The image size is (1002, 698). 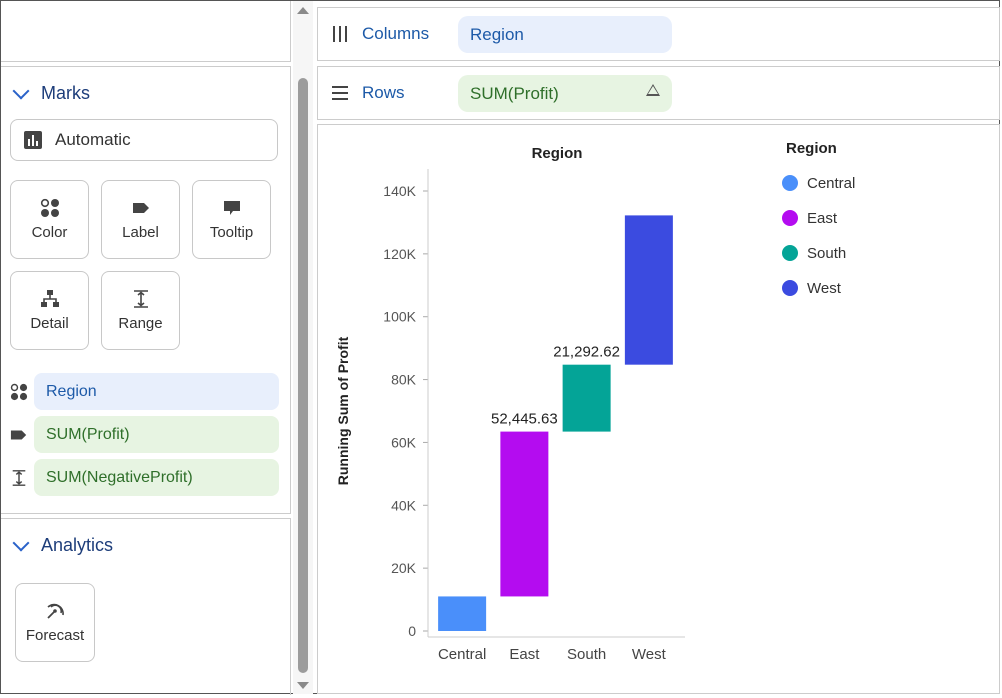 I want to click on left-top-panel, so click(x=146, y=31).